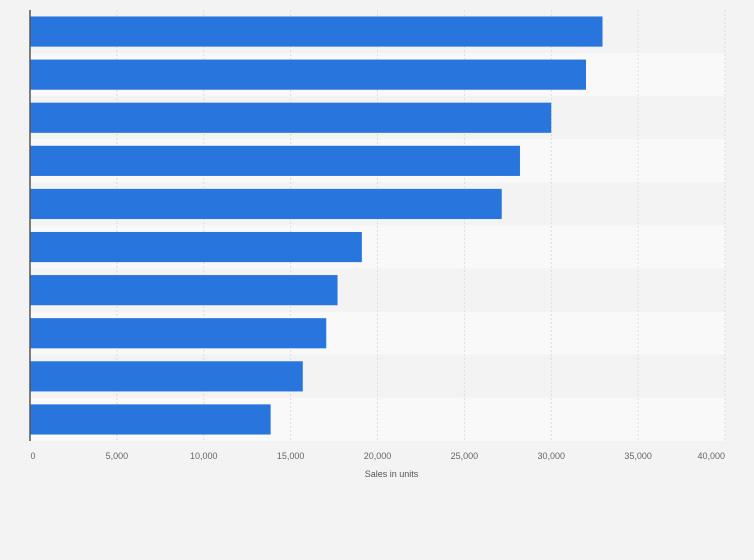  What do you see at coordinates (551, 456) in the screenshot?
I see `x-tick-label: 30,000` at bounding box center [551, 456].